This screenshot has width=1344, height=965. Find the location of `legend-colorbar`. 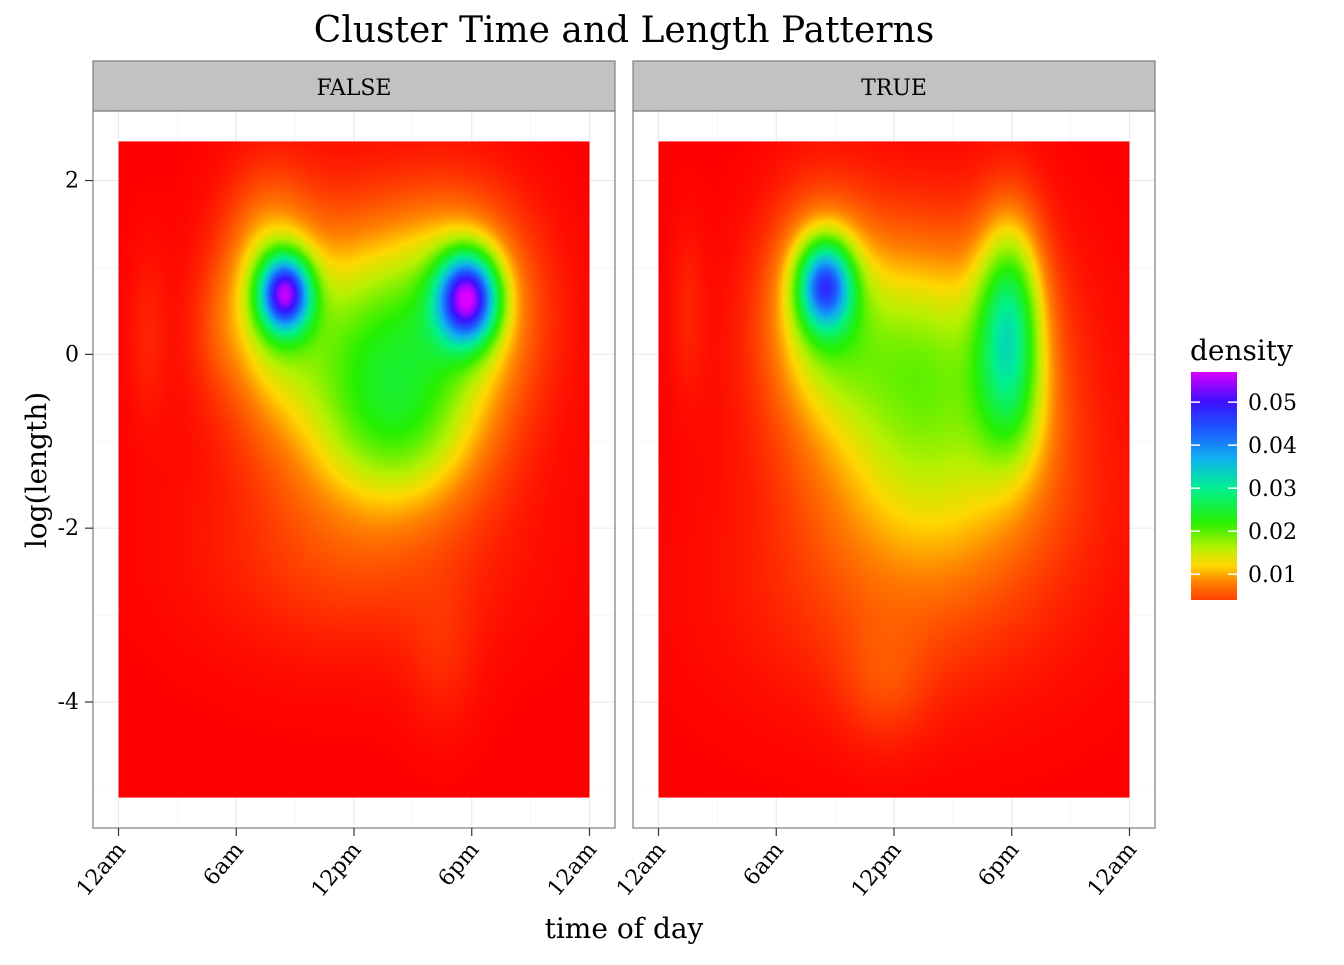

legend-colorbar is located at coordinates (1214, 486).